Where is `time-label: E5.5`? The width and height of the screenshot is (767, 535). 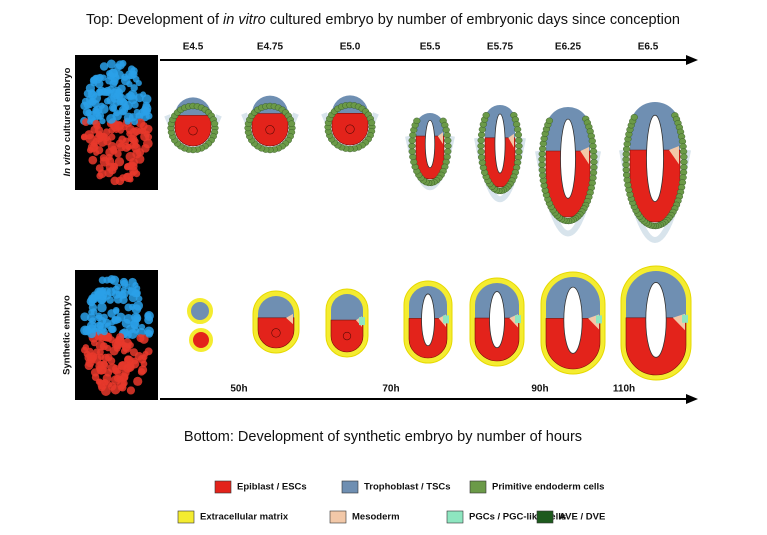
time-label: E5.5 is located at coordinates (430, 47).